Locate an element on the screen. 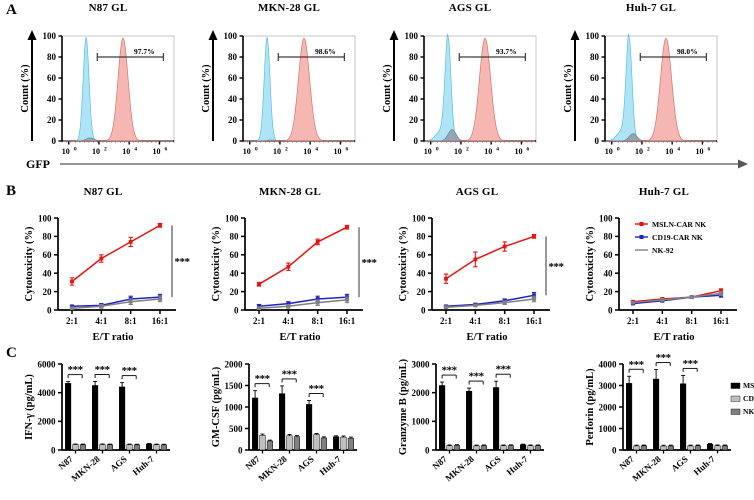  svg-text: 500 is located at coordinates (236, 429).